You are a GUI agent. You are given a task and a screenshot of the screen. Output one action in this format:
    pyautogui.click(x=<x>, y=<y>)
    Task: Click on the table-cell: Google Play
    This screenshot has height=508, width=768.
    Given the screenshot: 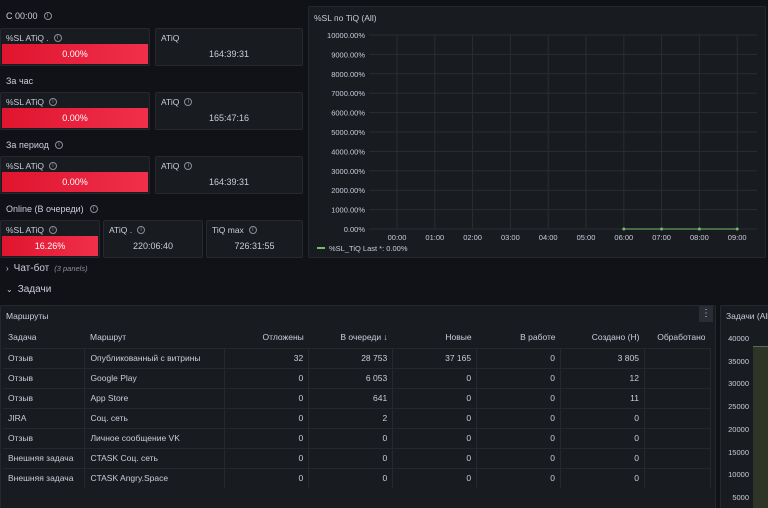 What is the action you would take?
    pyautogui.click(x=155, y=377)
    